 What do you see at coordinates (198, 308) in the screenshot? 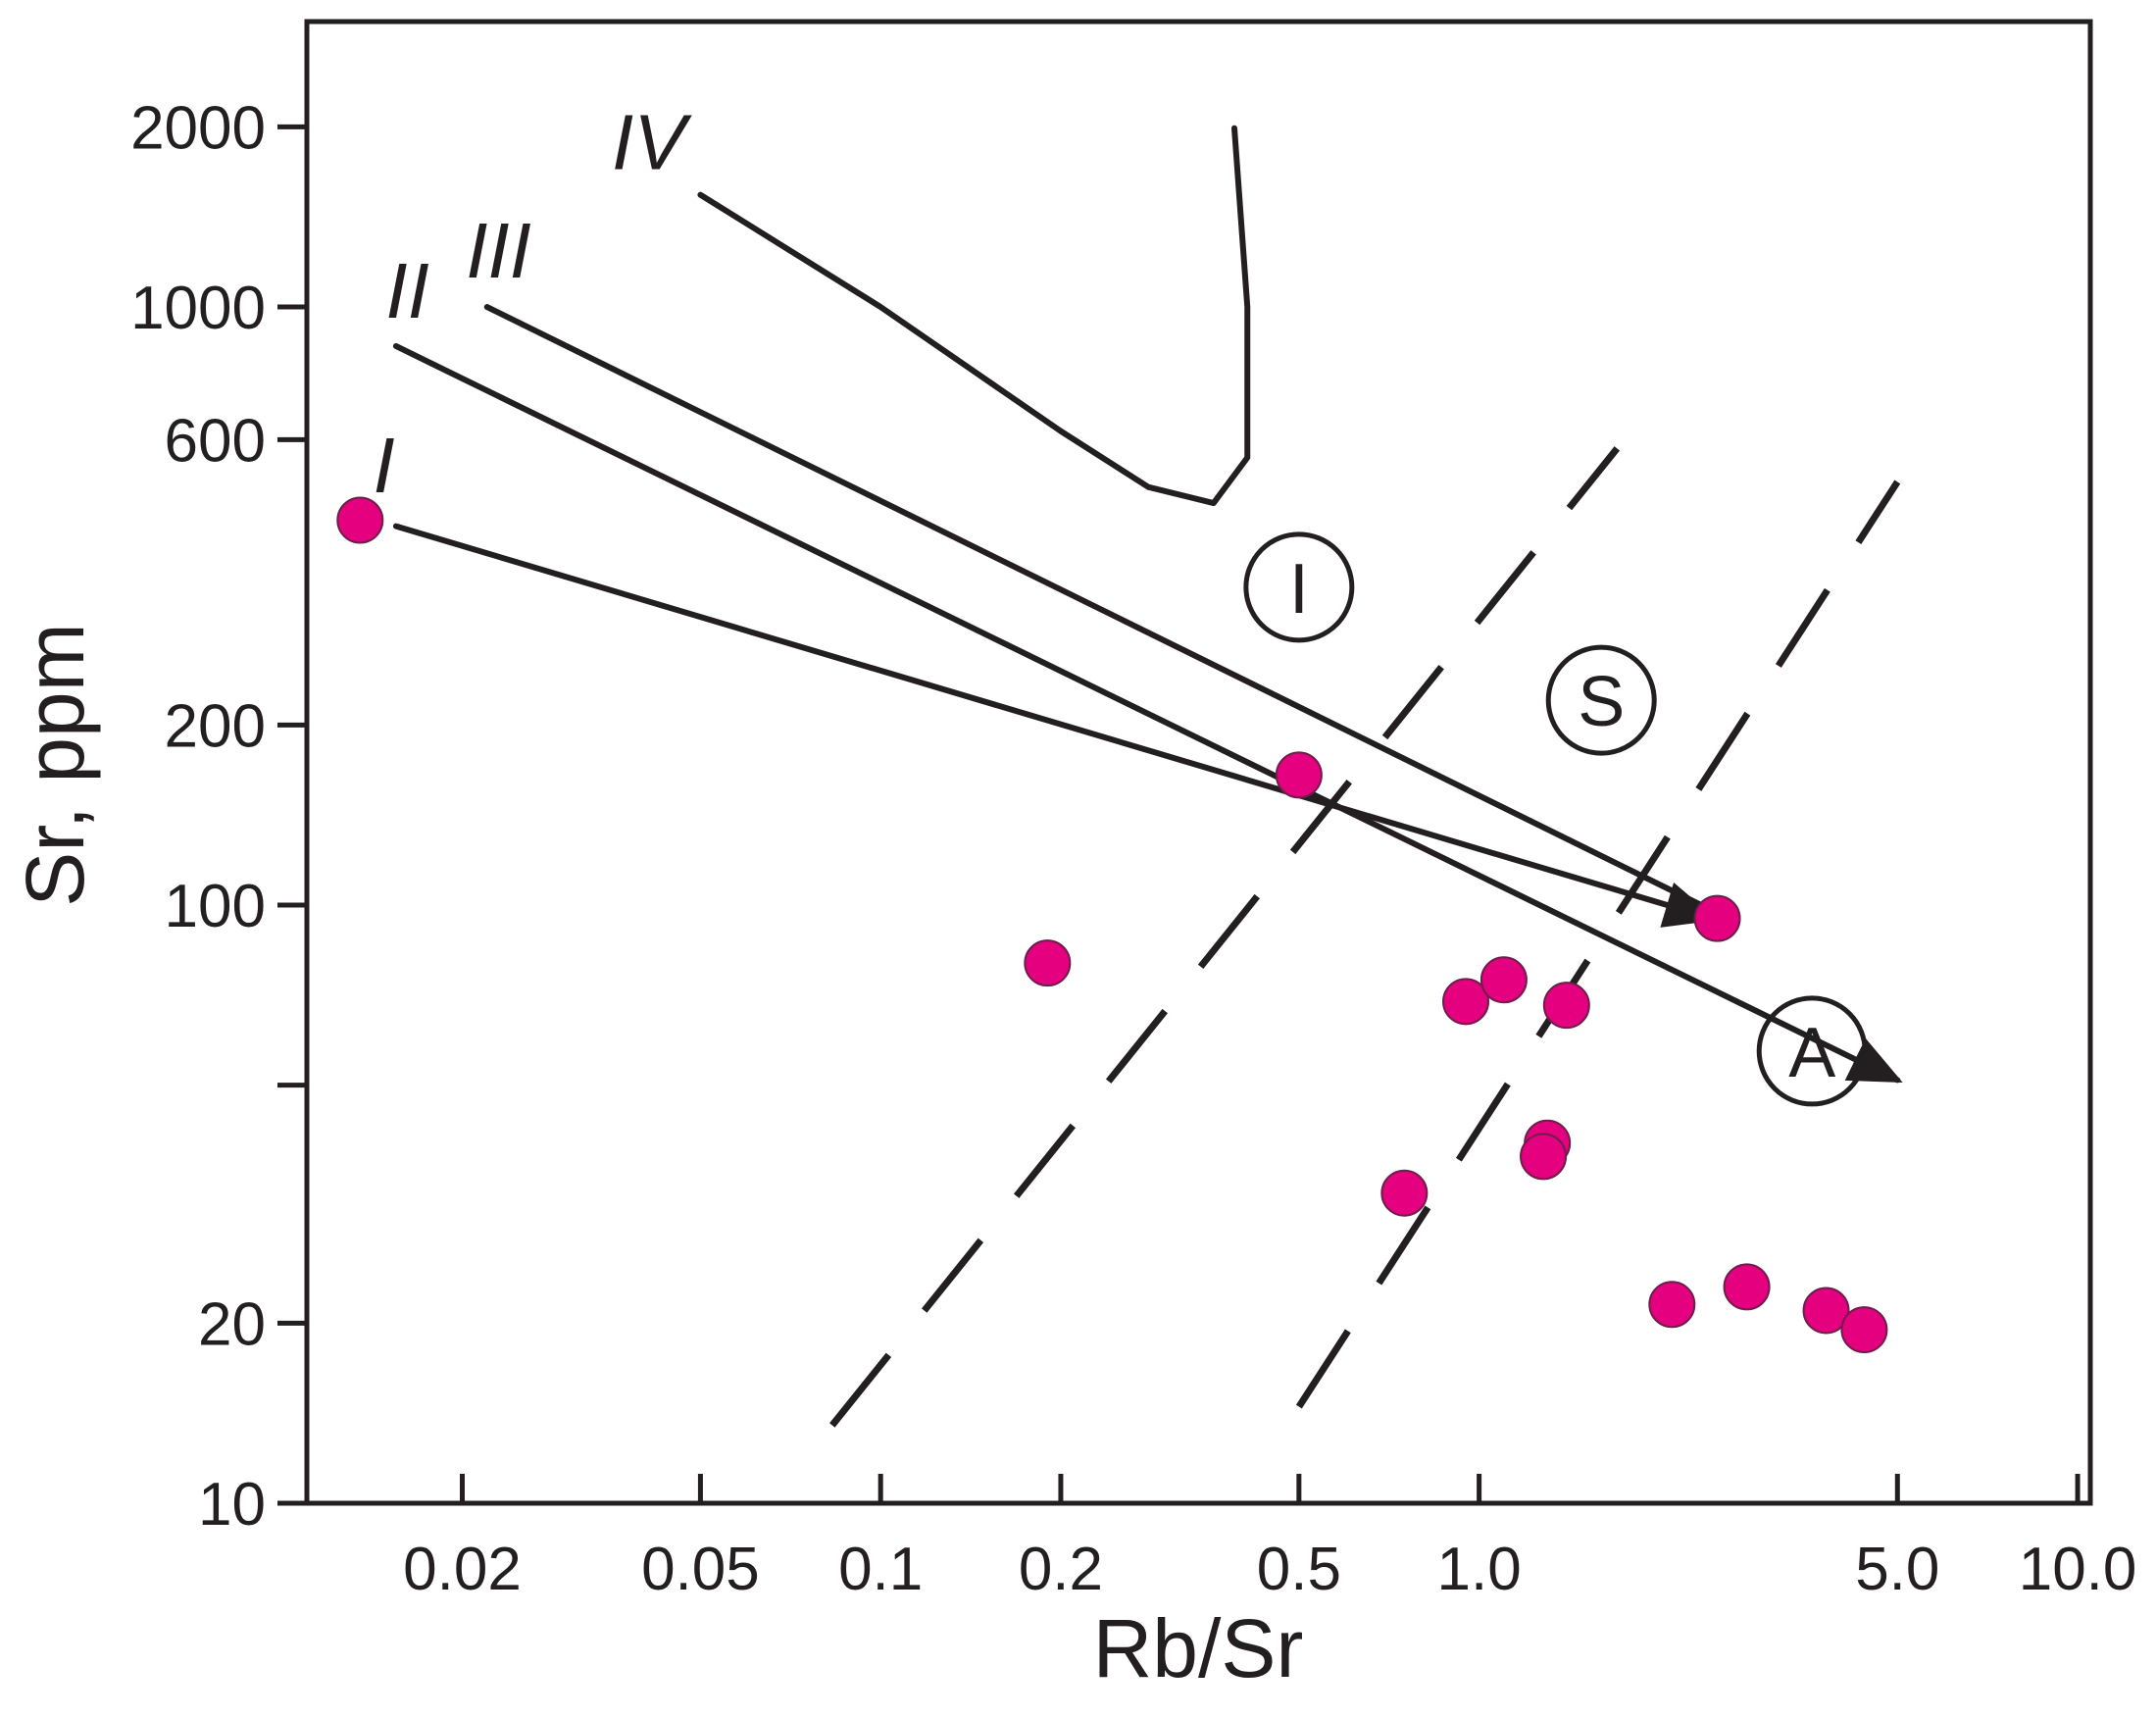
I see `y-tick-label: 1000` at bounding box center [198, 308].